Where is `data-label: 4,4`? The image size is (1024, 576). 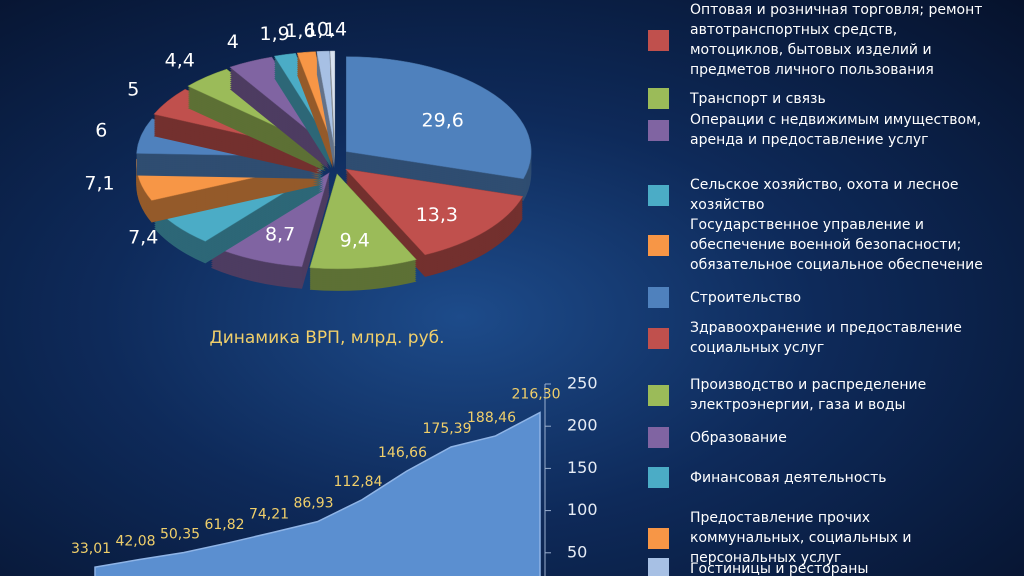
data-label: 4,4 is located at coordinates (180, 61).